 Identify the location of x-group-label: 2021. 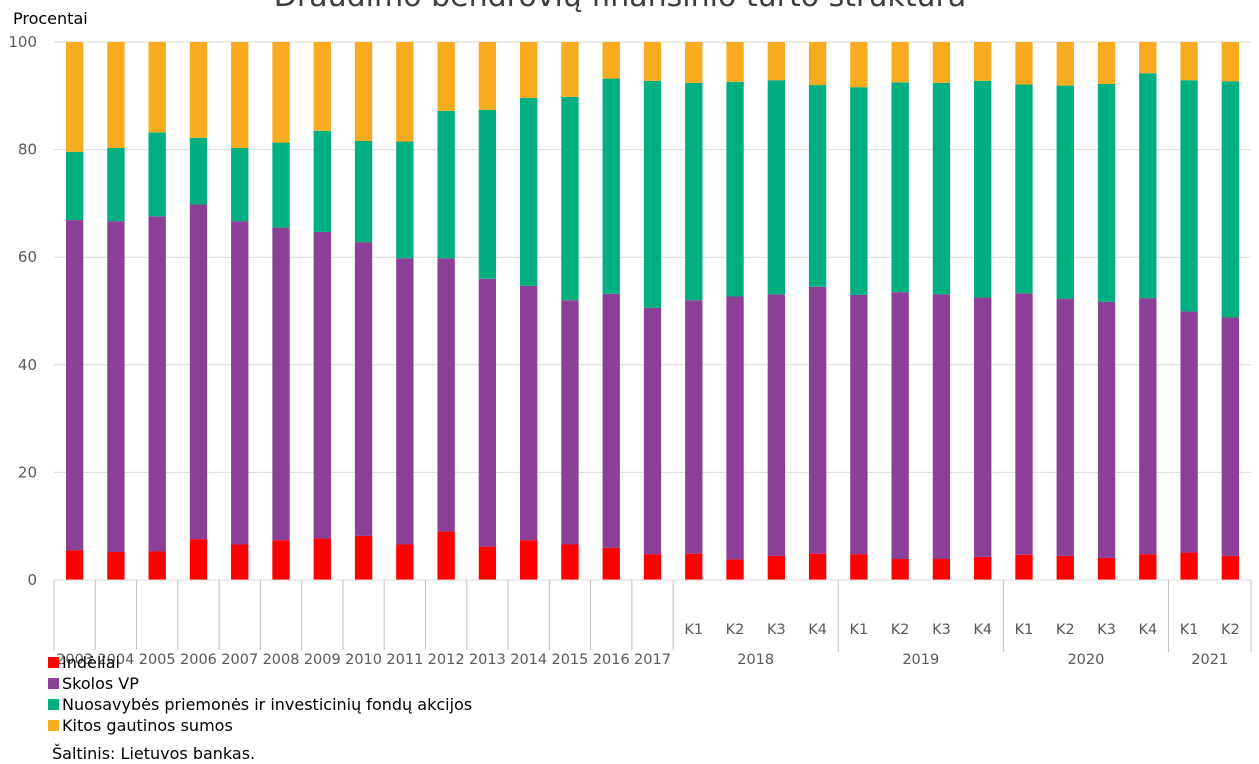
(1209, 660).